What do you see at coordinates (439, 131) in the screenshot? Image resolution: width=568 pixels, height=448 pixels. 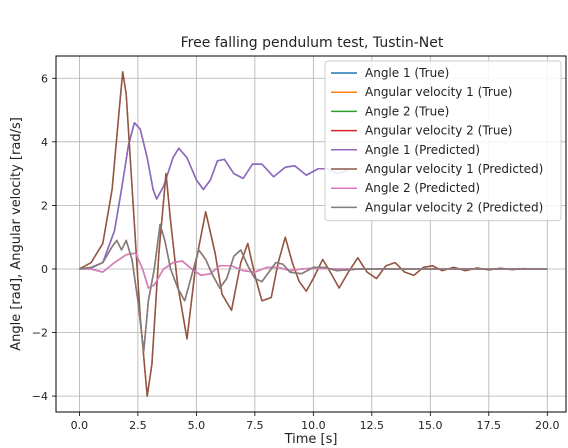 I see `legend-entry: Angular velocity 2 (True)` at bounding box center [439, 131].